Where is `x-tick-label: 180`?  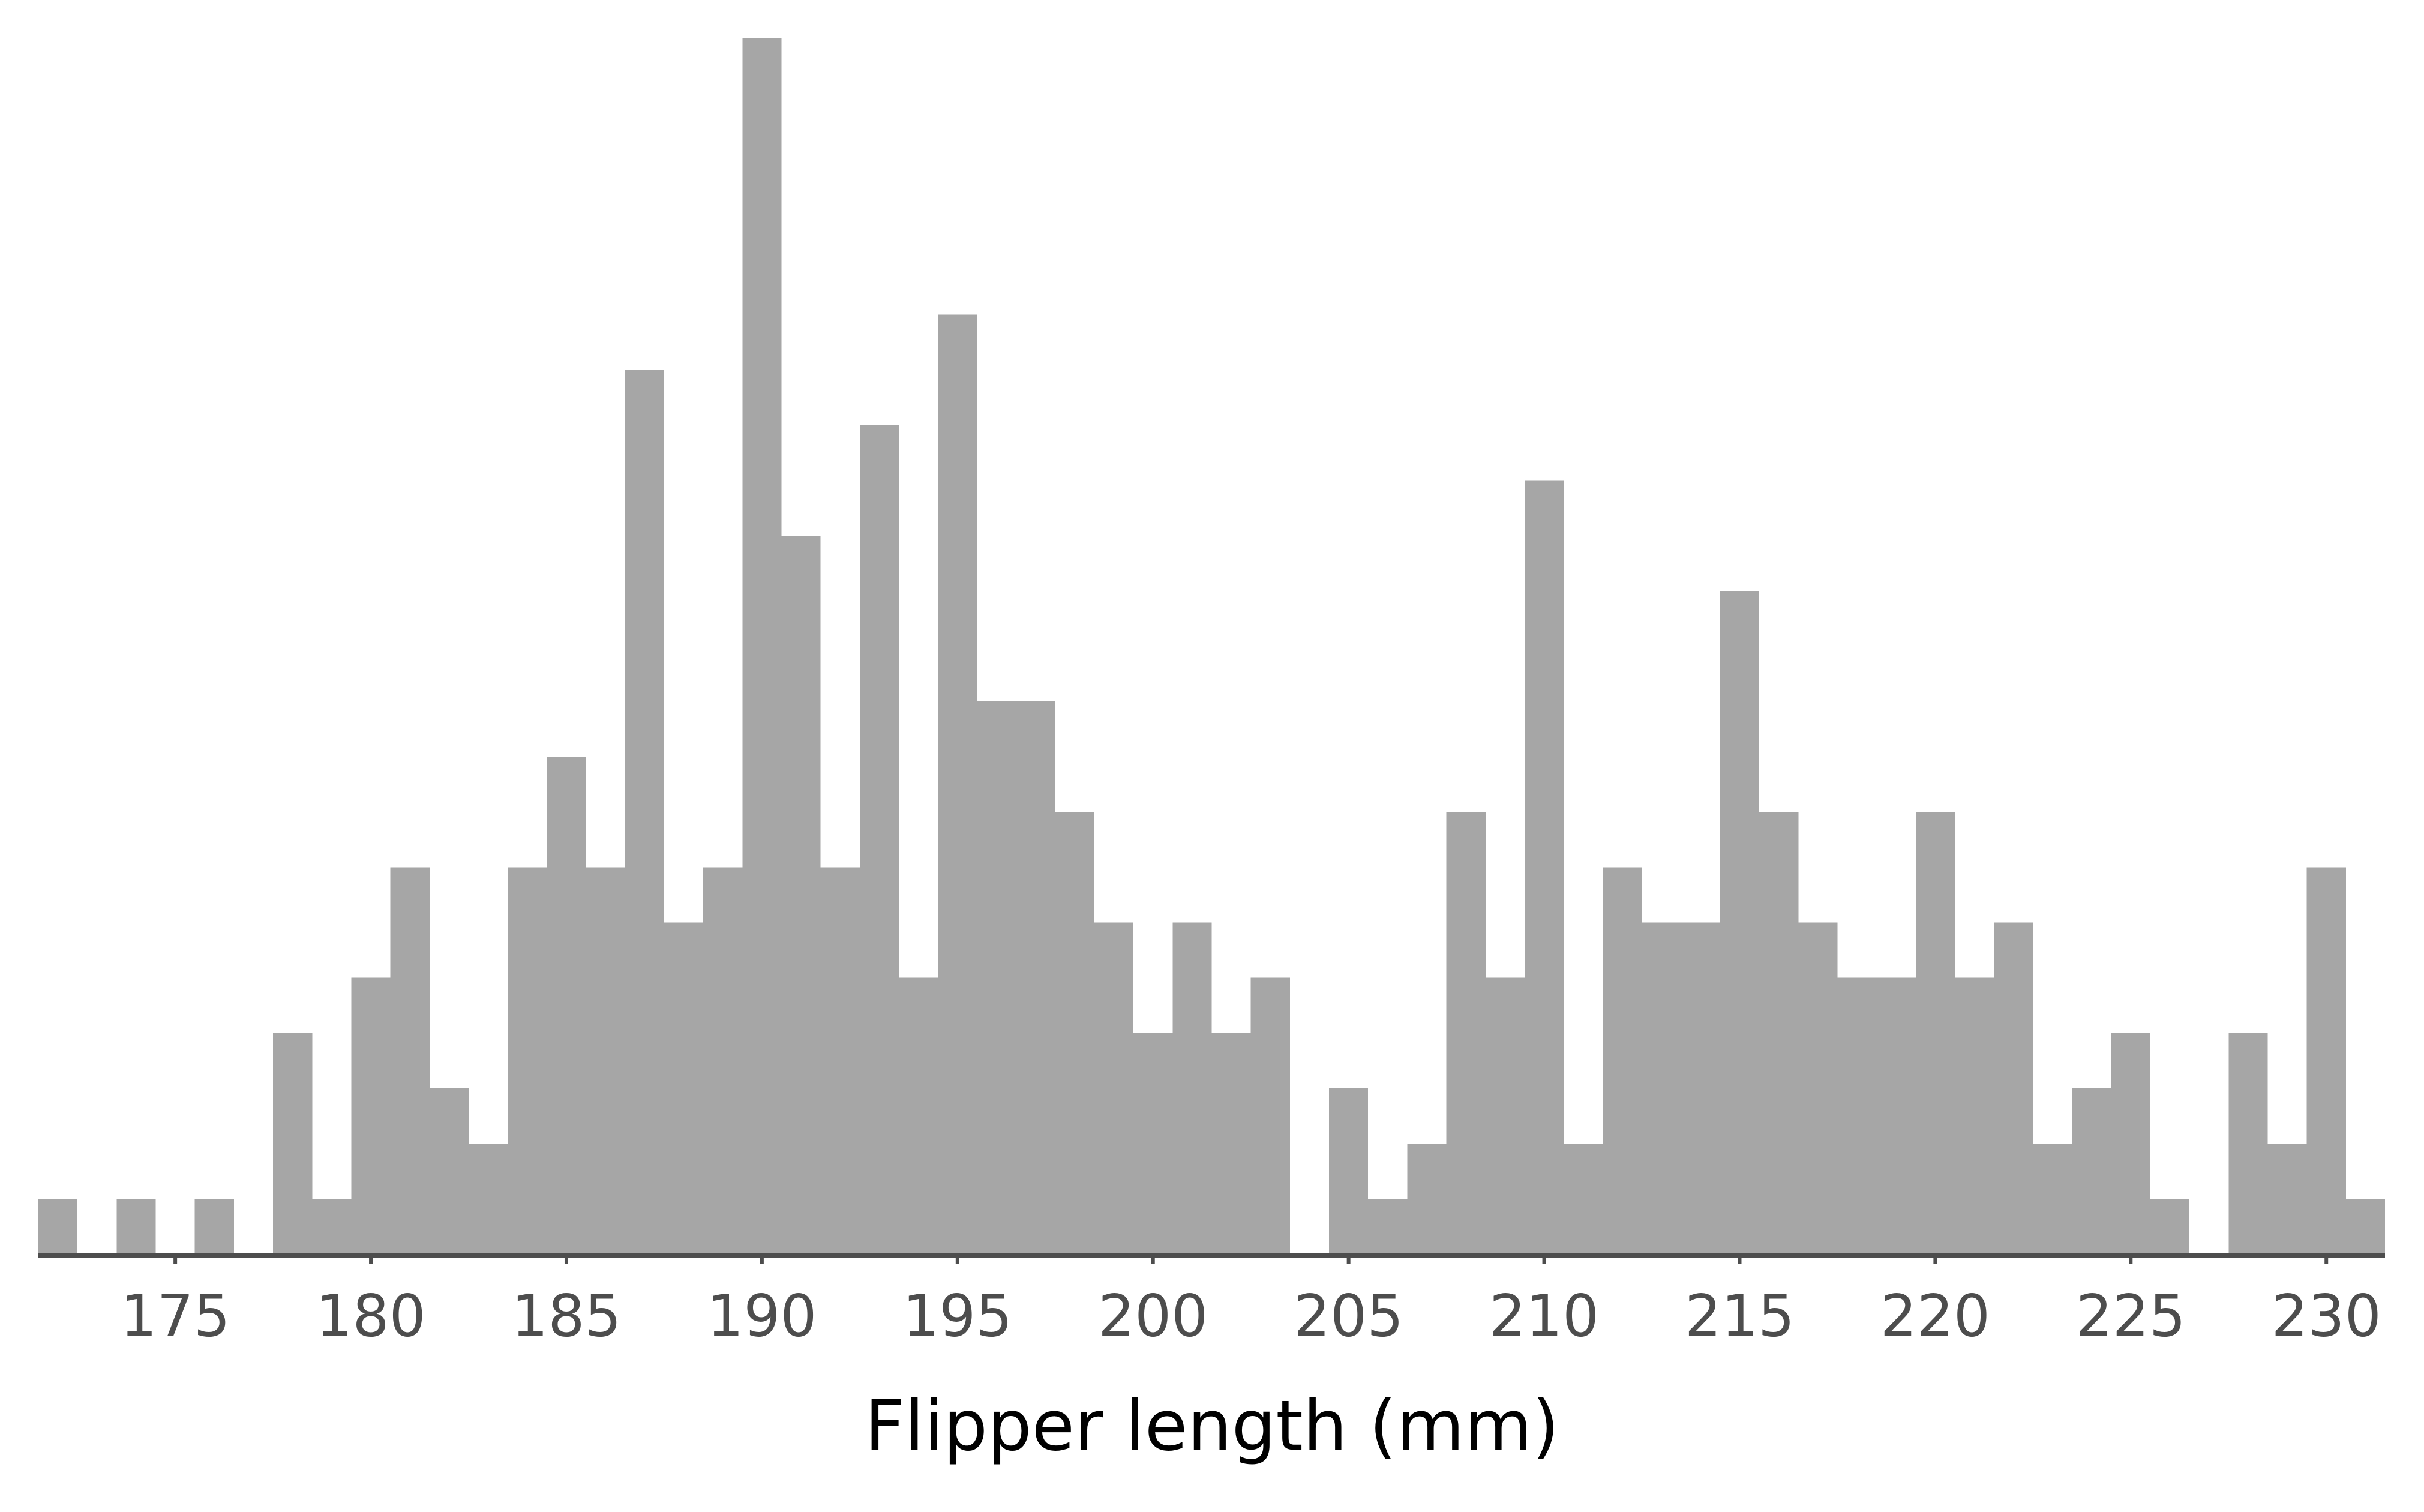
x-tick-label: 180 is located at coordinates (370, 1315).